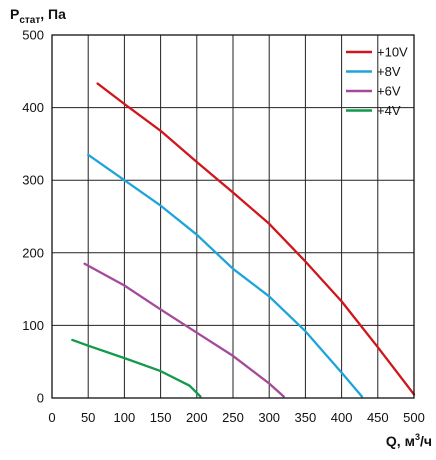  Describe the element at coordinates (14, 14) in the screenshot. I see `y-axis-title-main: P` at that location.